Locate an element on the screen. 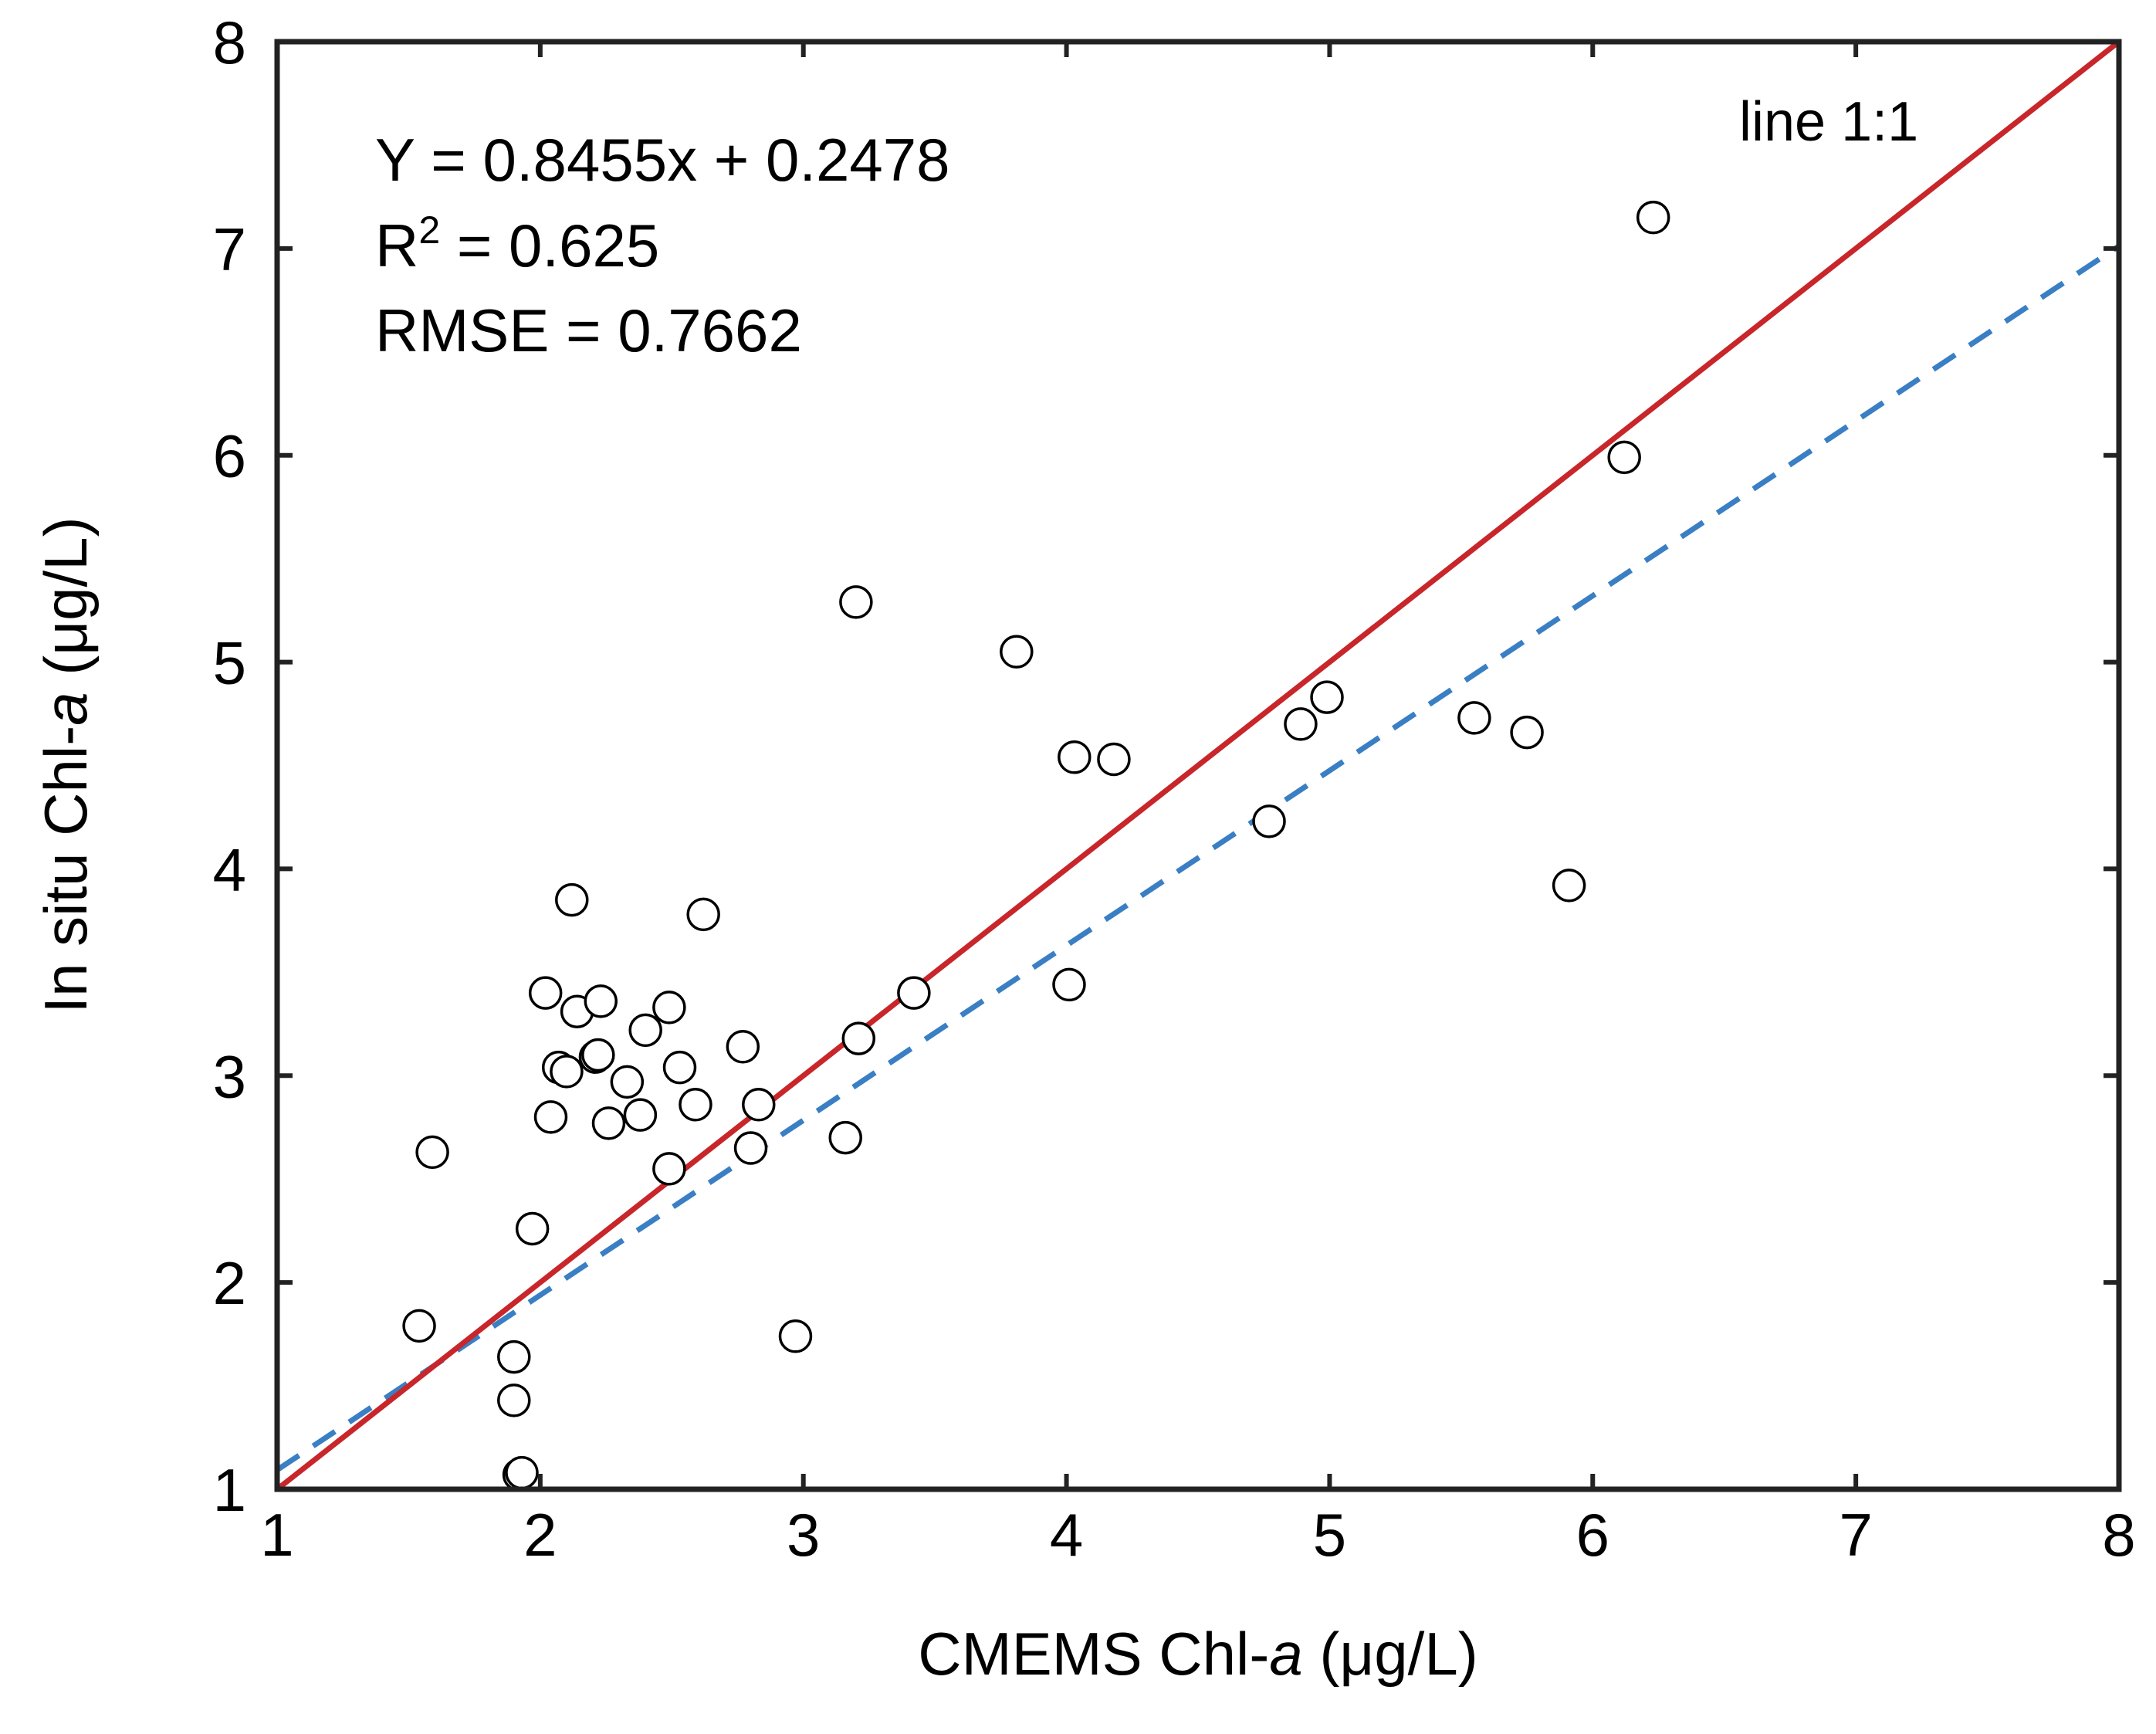  r-squared-superscript: 2 is located at coordinates (429, 230).